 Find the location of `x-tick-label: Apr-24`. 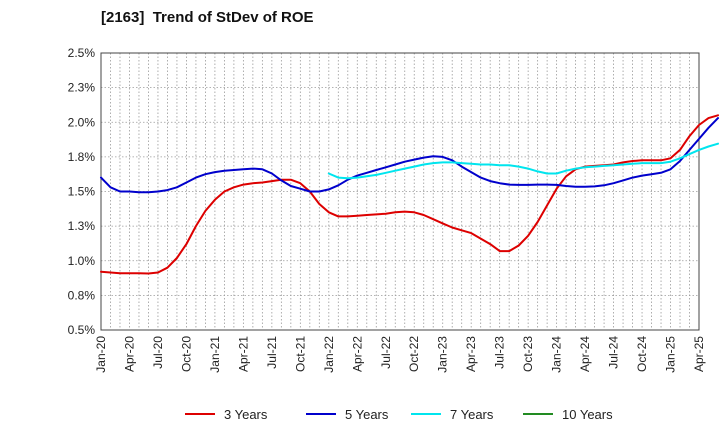

x-tick-label: Apr-24 is located at coordinates (585, 354).